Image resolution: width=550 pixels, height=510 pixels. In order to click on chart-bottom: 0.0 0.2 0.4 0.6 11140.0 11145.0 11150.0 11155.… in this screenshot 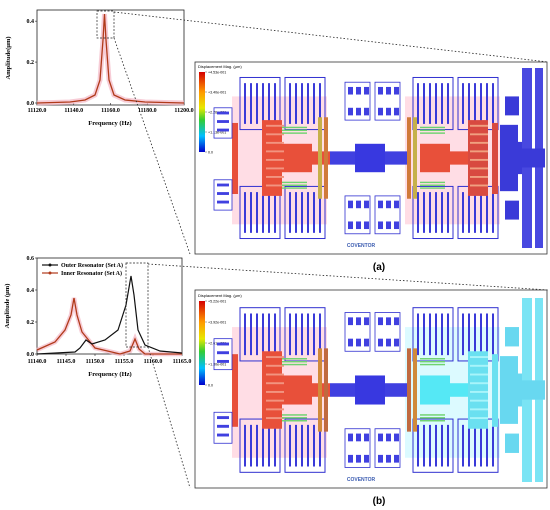, I will do `click(97, 317)`.